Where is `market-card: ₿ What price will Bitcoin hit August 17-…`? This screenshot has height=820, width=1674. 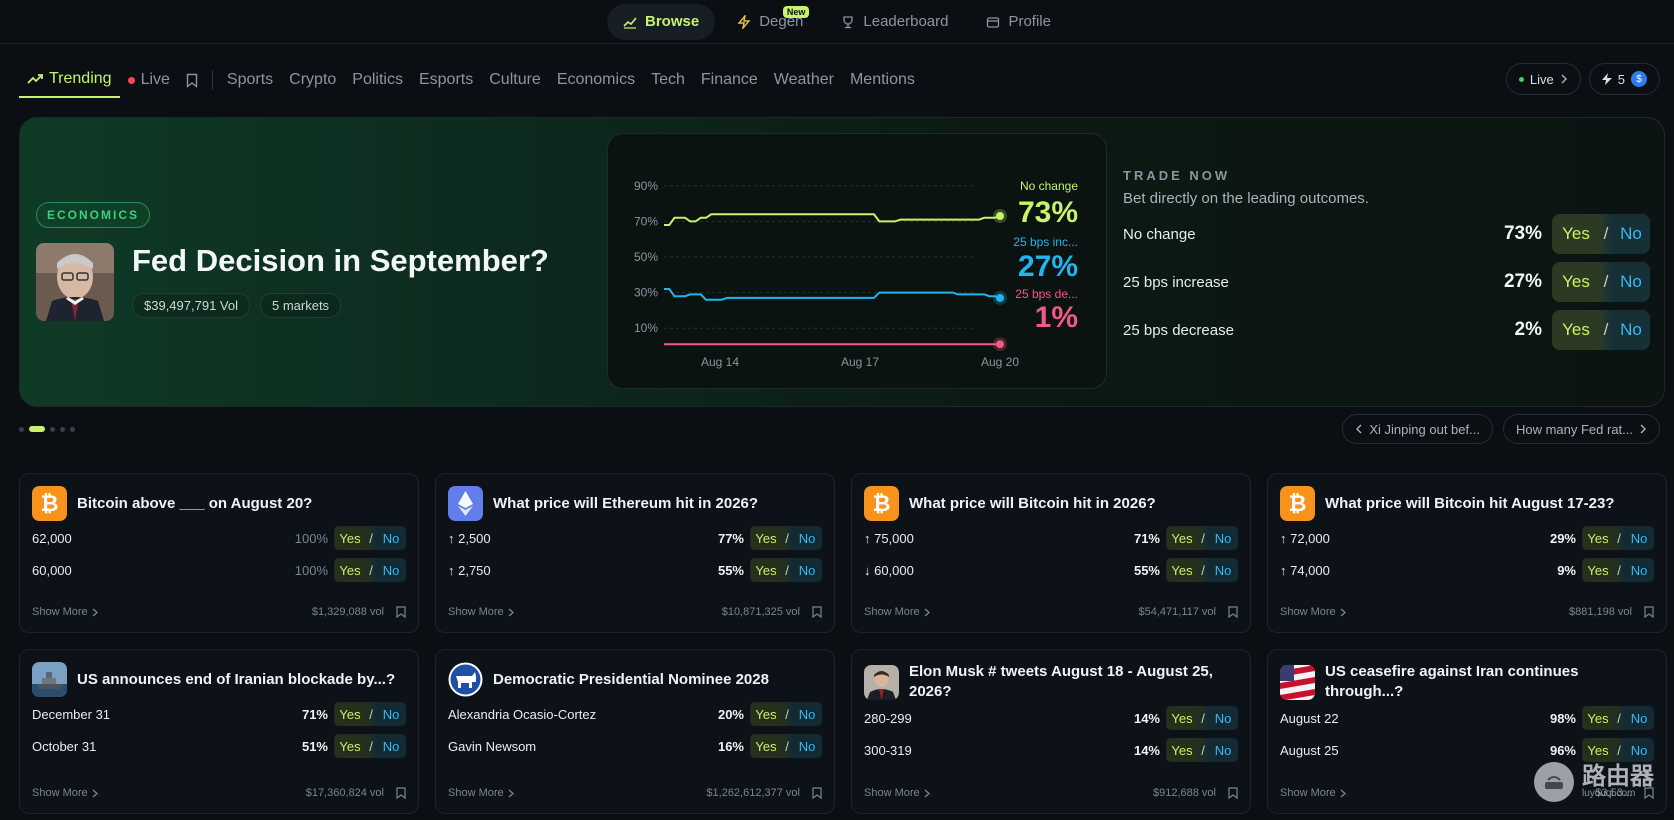 market-card: ₿ What price will Bitcoin hit August 17-… is located at coordinates (1467, 553).